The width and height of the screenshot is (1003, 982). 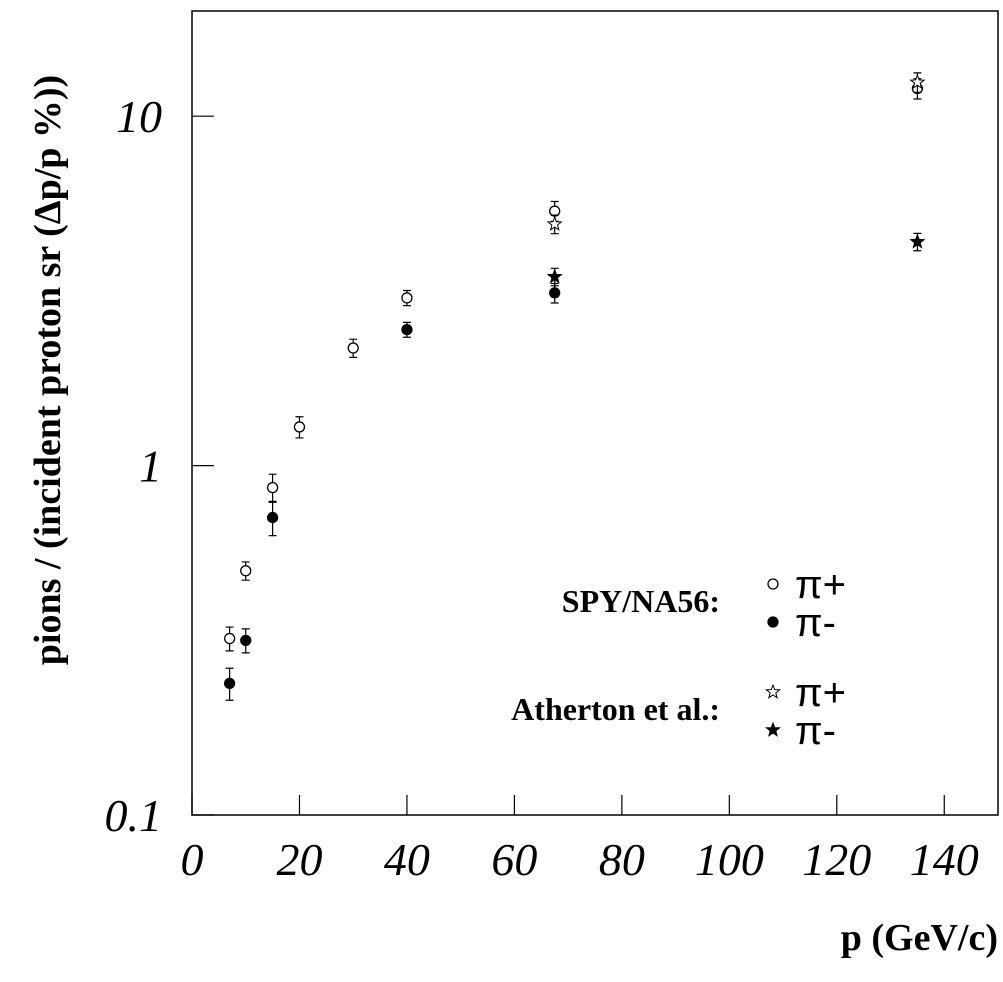 I want to click on x-tick-label: 0, so click(x=192, y=859).